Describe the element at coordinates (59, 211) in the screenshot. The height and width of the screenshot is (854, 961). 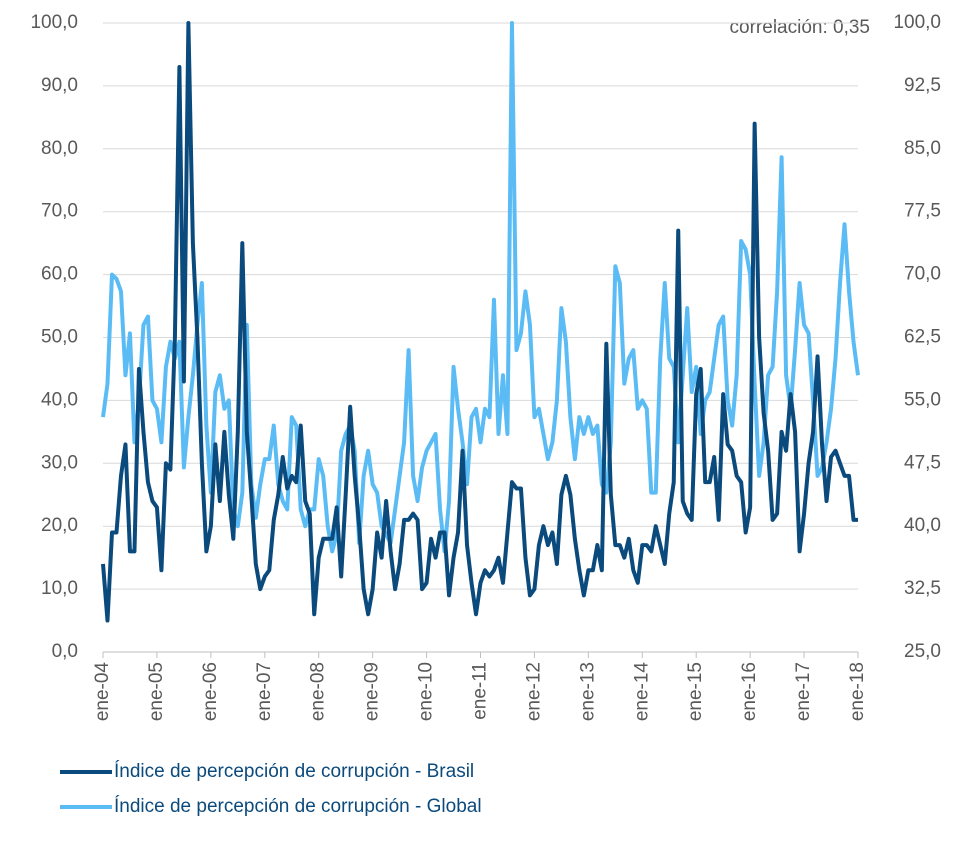
I see `y-tick-label: 70,0` at that location.